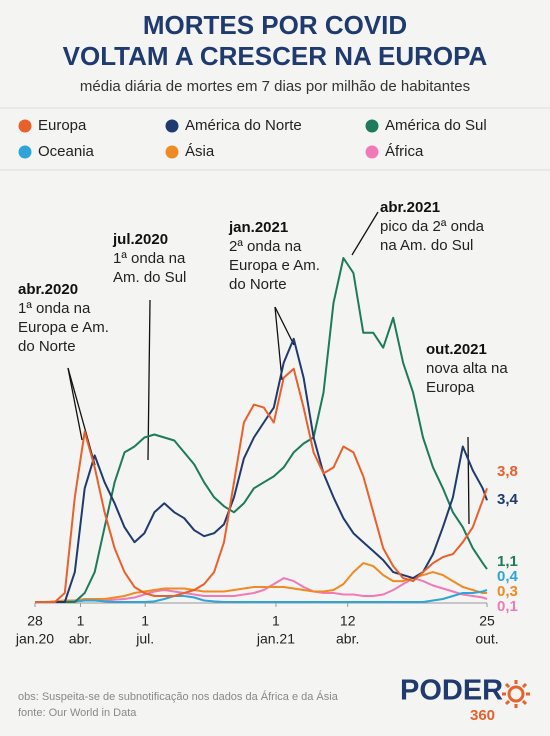 Image resolution: width=550 pixels, height=736 pixels. Describe the element at coordinates (451, 691) in the screenshot. I see `brand: PODER` at that location.